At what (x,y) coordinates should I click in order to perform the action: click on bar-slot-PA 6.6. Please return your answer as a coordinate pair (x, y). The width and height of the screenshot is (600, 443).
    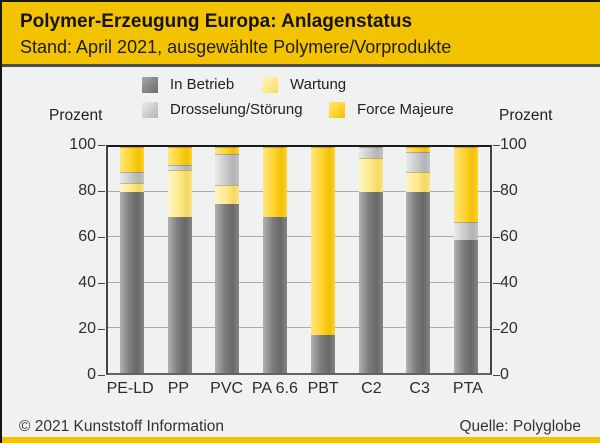
    Looking at the image, I should click on (275, 260).